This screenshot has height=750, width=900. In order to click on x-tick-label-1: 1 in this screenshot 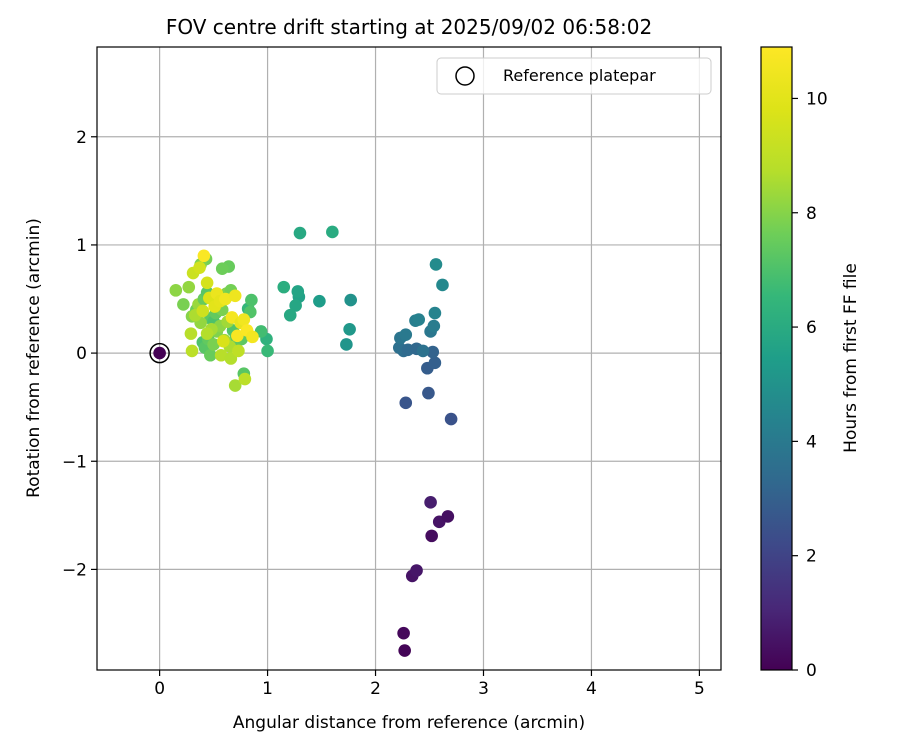, I will do `click(267, 689)`.